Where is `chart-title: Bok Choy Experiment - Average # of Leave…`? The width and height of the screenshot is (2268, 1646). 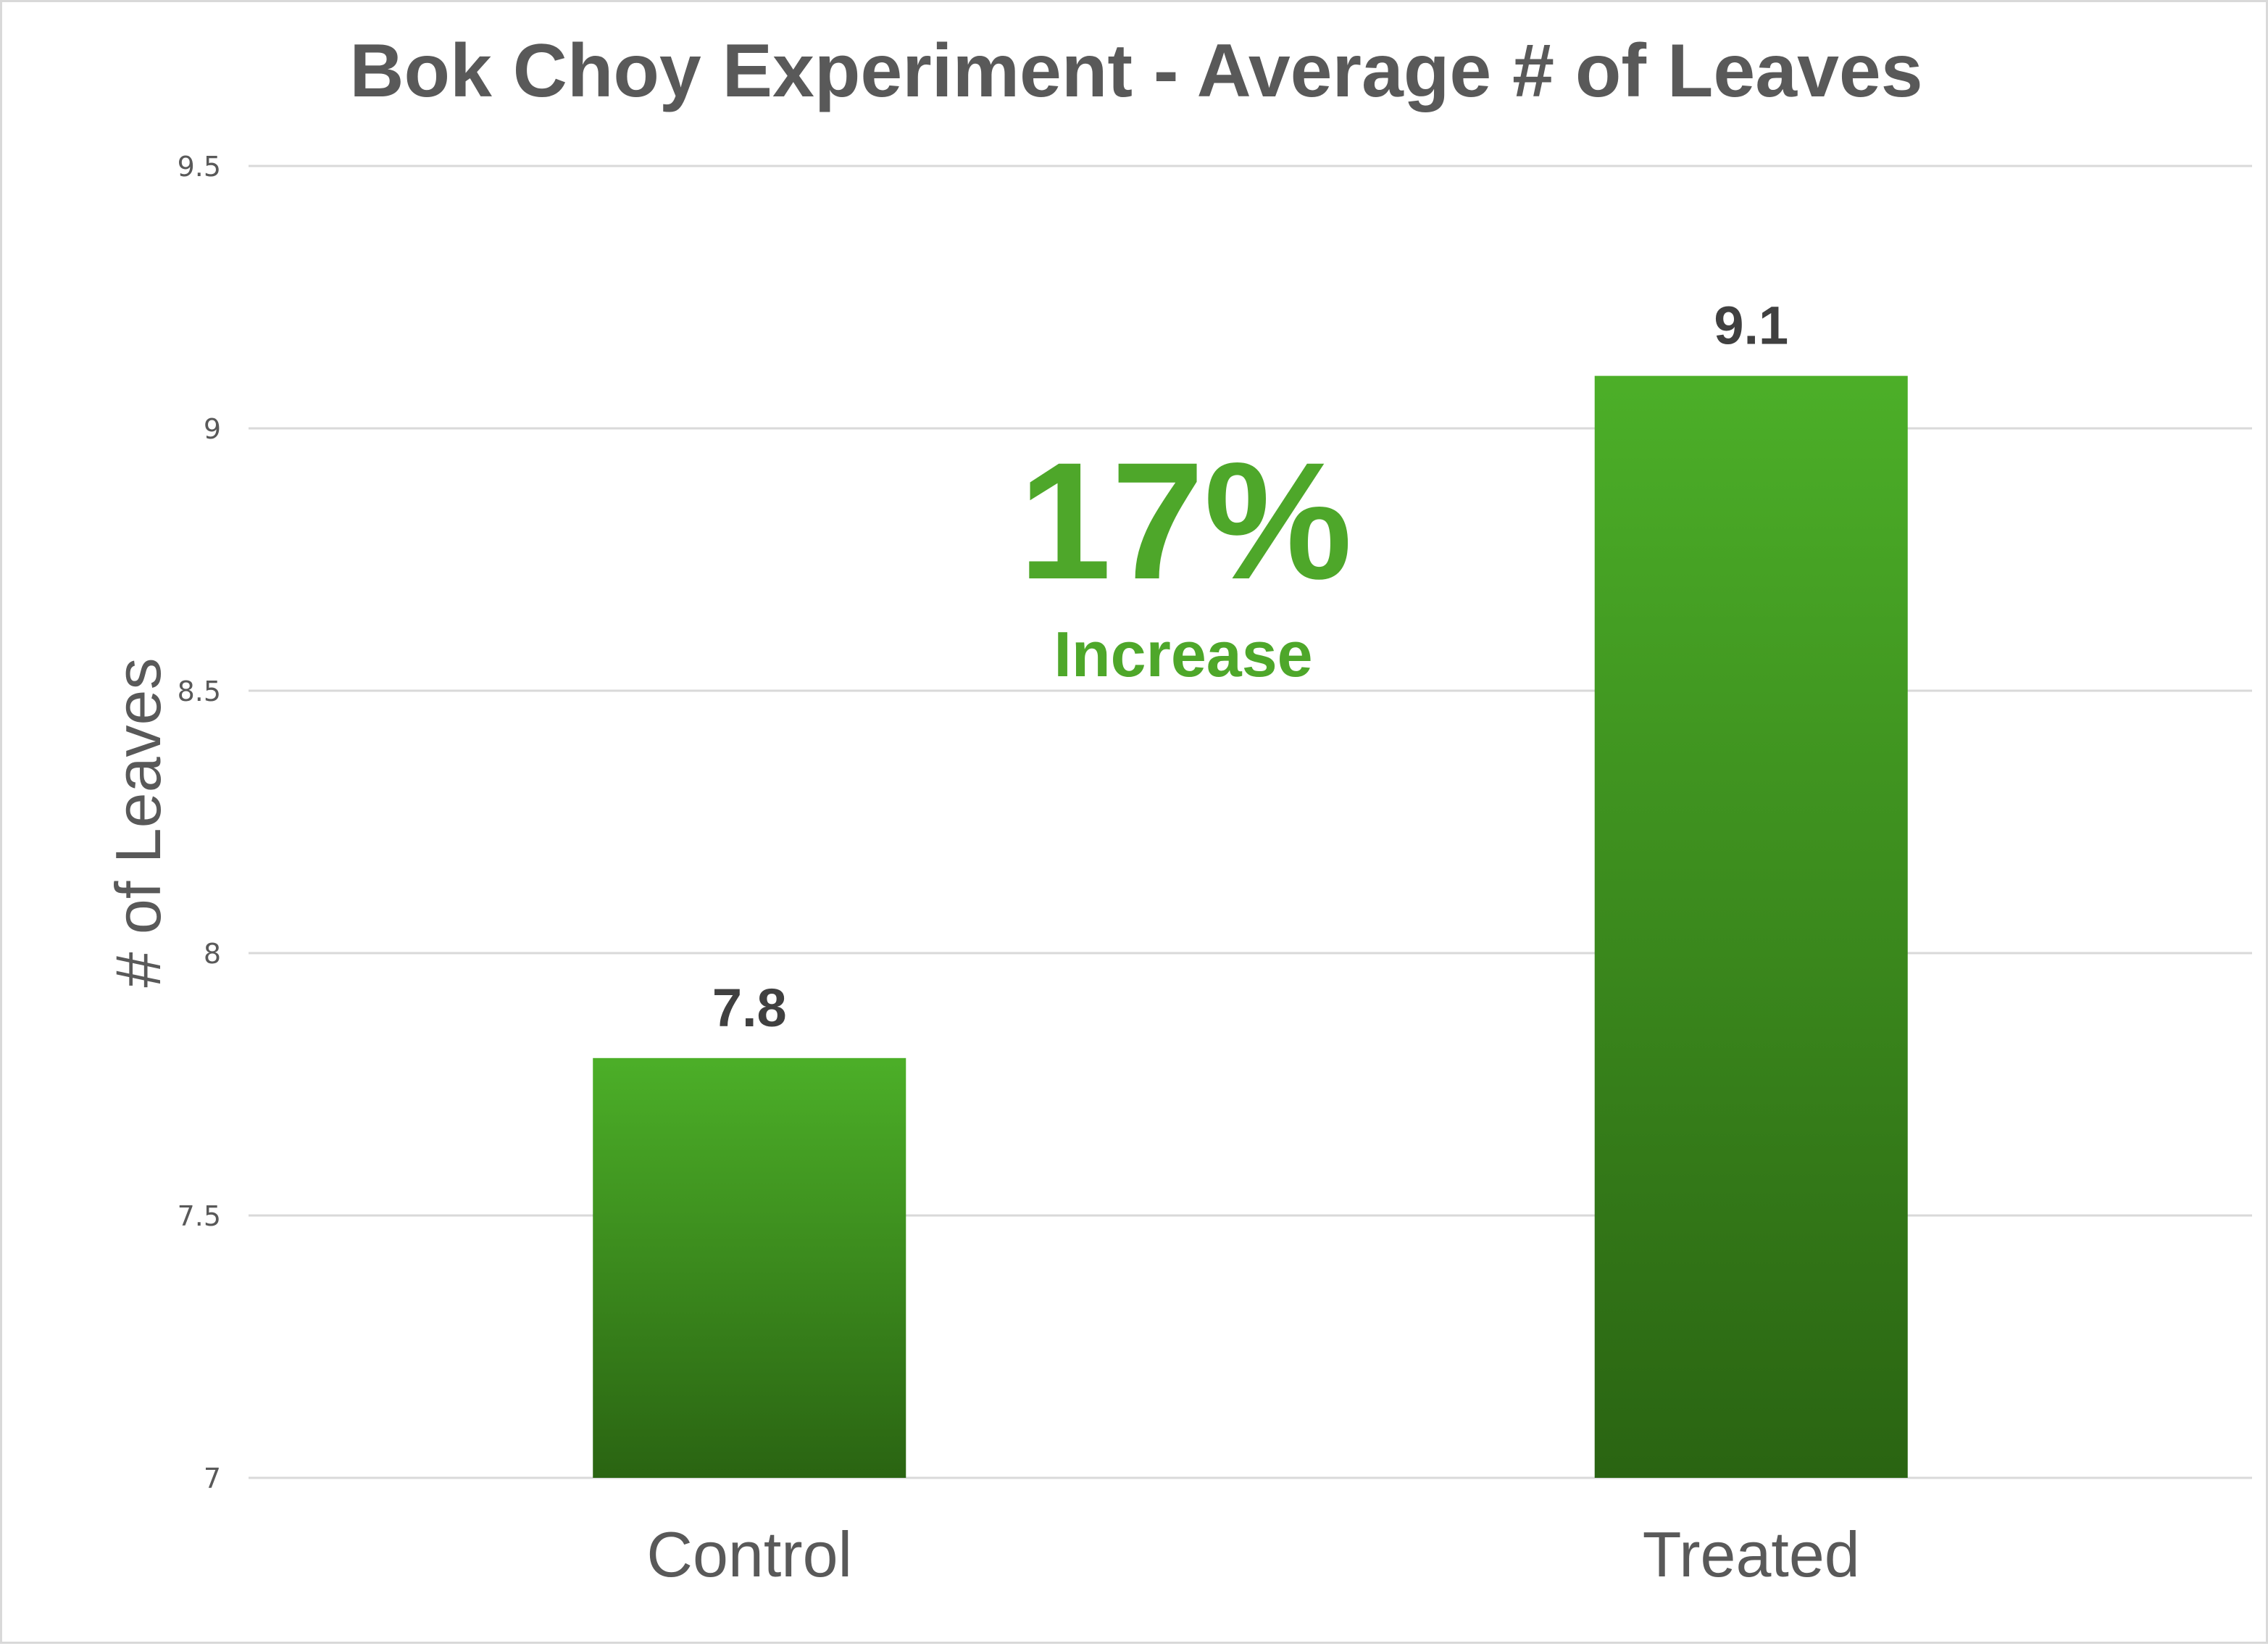 chart-title: Bok Choy Experiment - Average # of Leave… is located at coordinates (1136, 71).